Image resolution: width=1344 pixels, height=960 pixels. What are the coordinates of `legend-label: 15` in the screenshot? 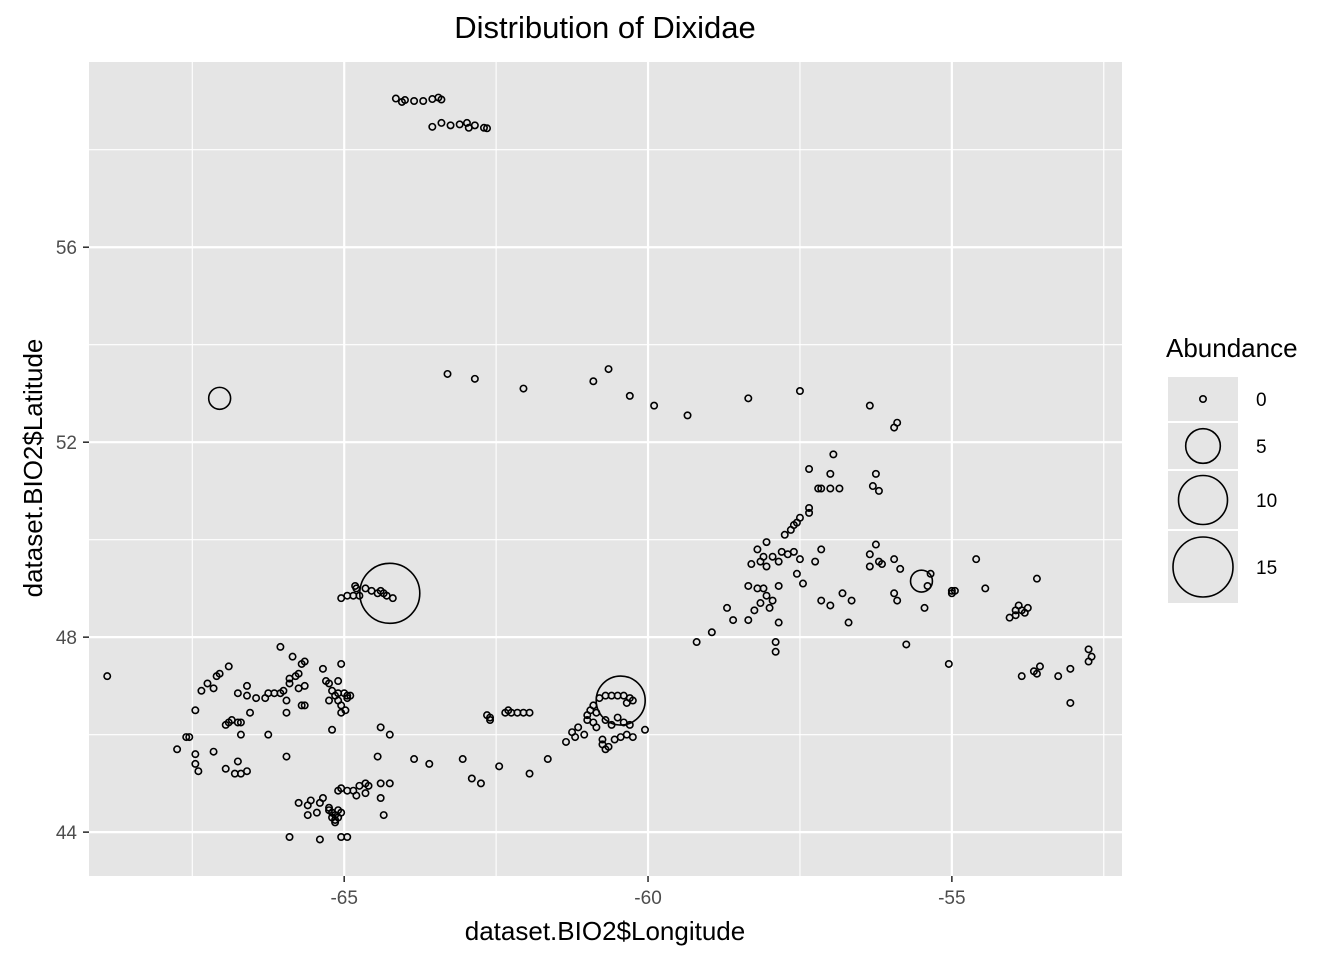 It's located at (1266, 568).